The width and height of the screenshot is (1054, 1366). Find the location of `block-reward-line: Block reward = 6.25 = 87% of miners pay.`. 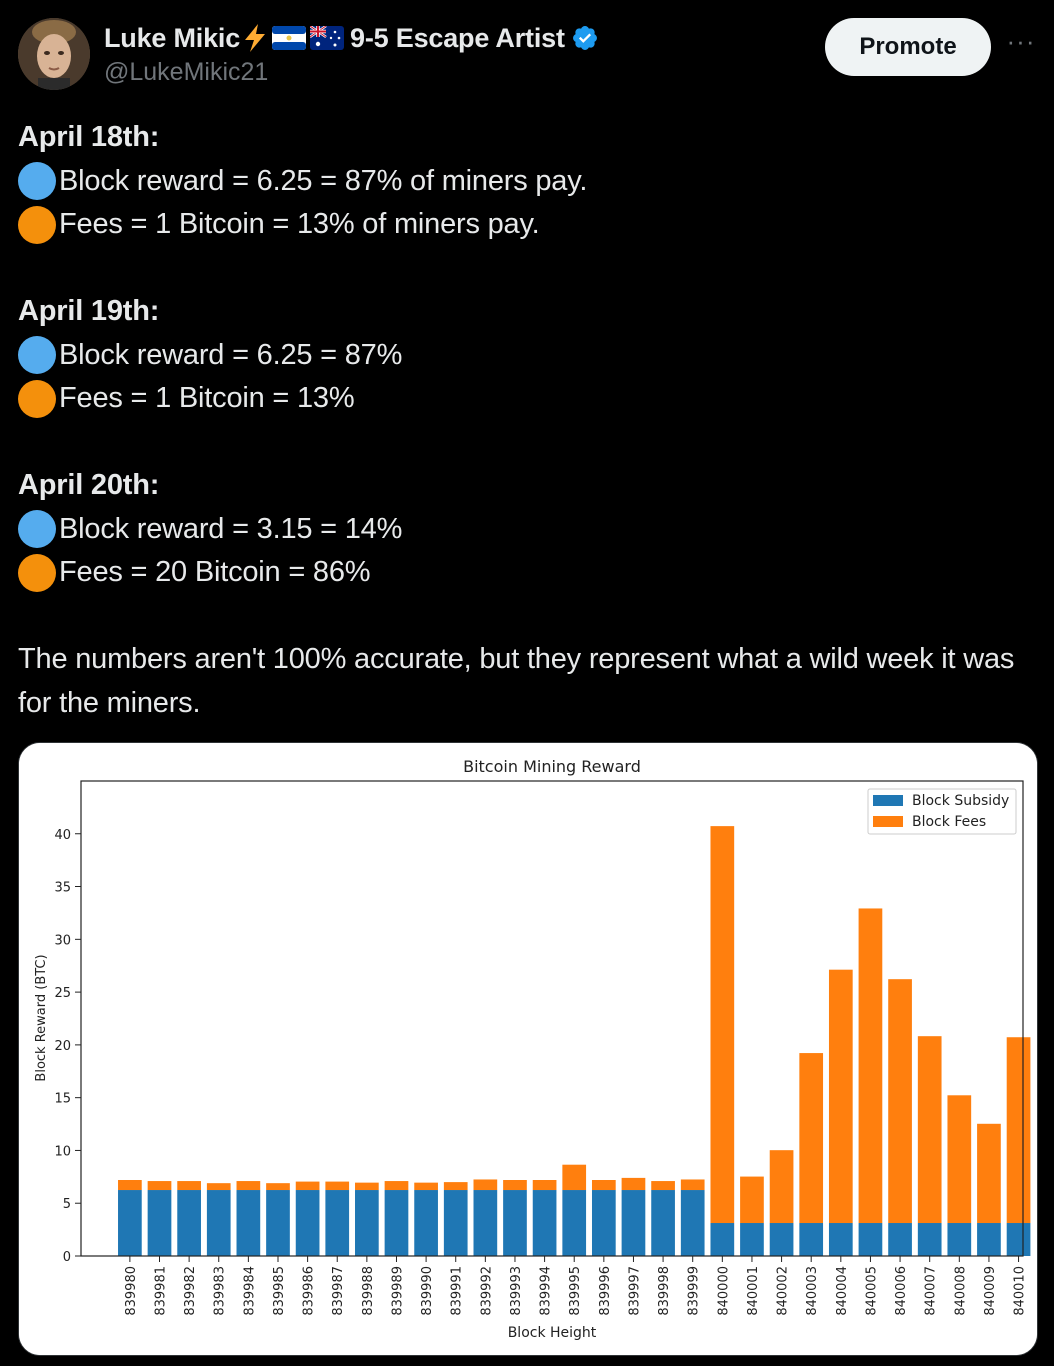

block-reward-line: Block reward = 6.25 = 87% of miners pay. is located at coordinates (528, 182).